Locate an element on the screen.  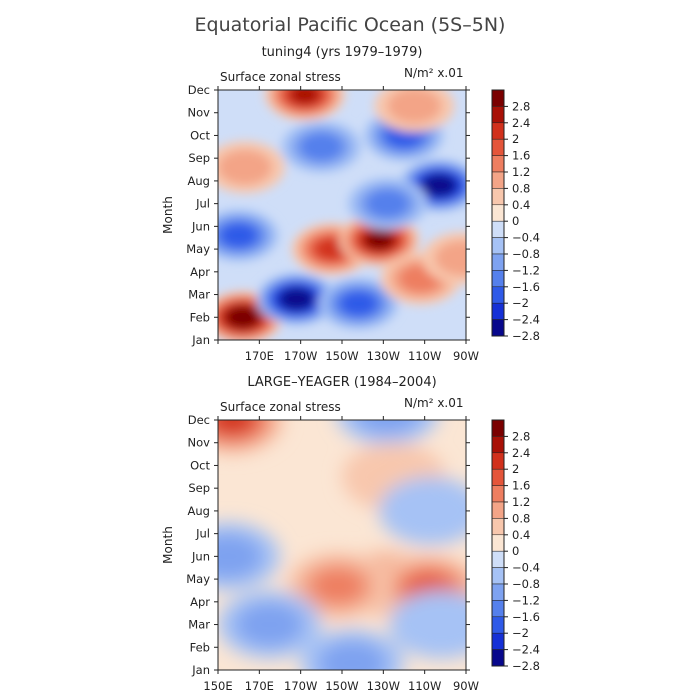
panel2-subtitle: Surface zonal stress is located at coordinates (280, 407).